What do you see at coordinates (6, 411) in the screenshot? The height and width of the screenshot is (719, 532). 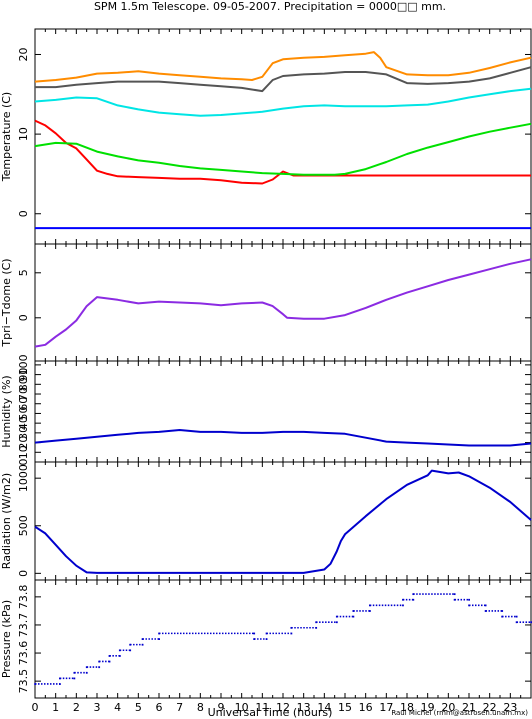 I see `y-axis-label: Humidity (%)` at bounding box center [6, 411].